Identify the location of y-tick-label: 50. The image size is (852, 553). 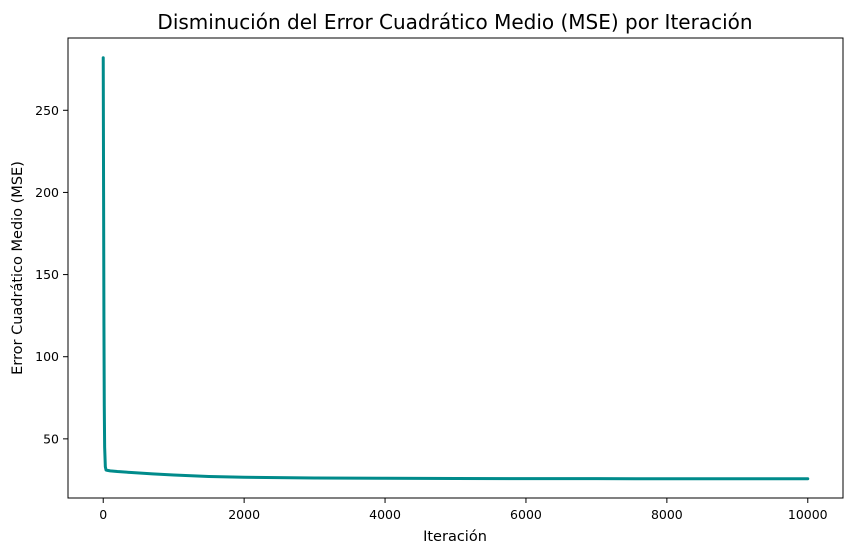
(51, 438).